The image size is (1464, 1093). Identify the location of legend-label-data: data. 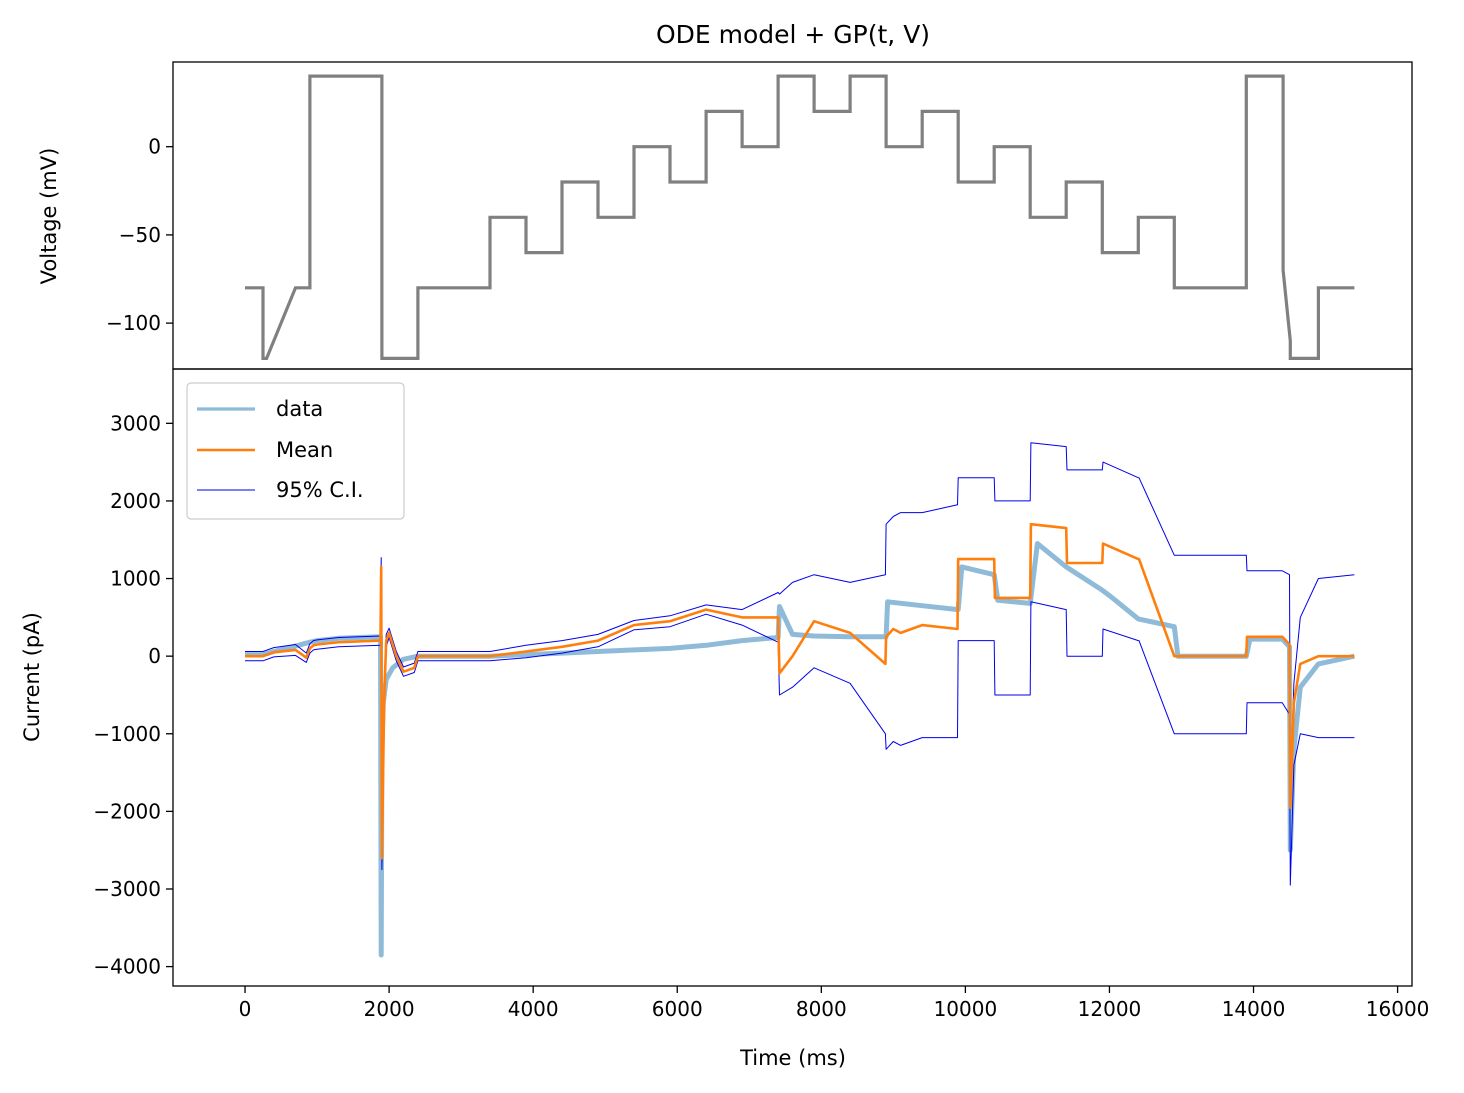
(299, 409).